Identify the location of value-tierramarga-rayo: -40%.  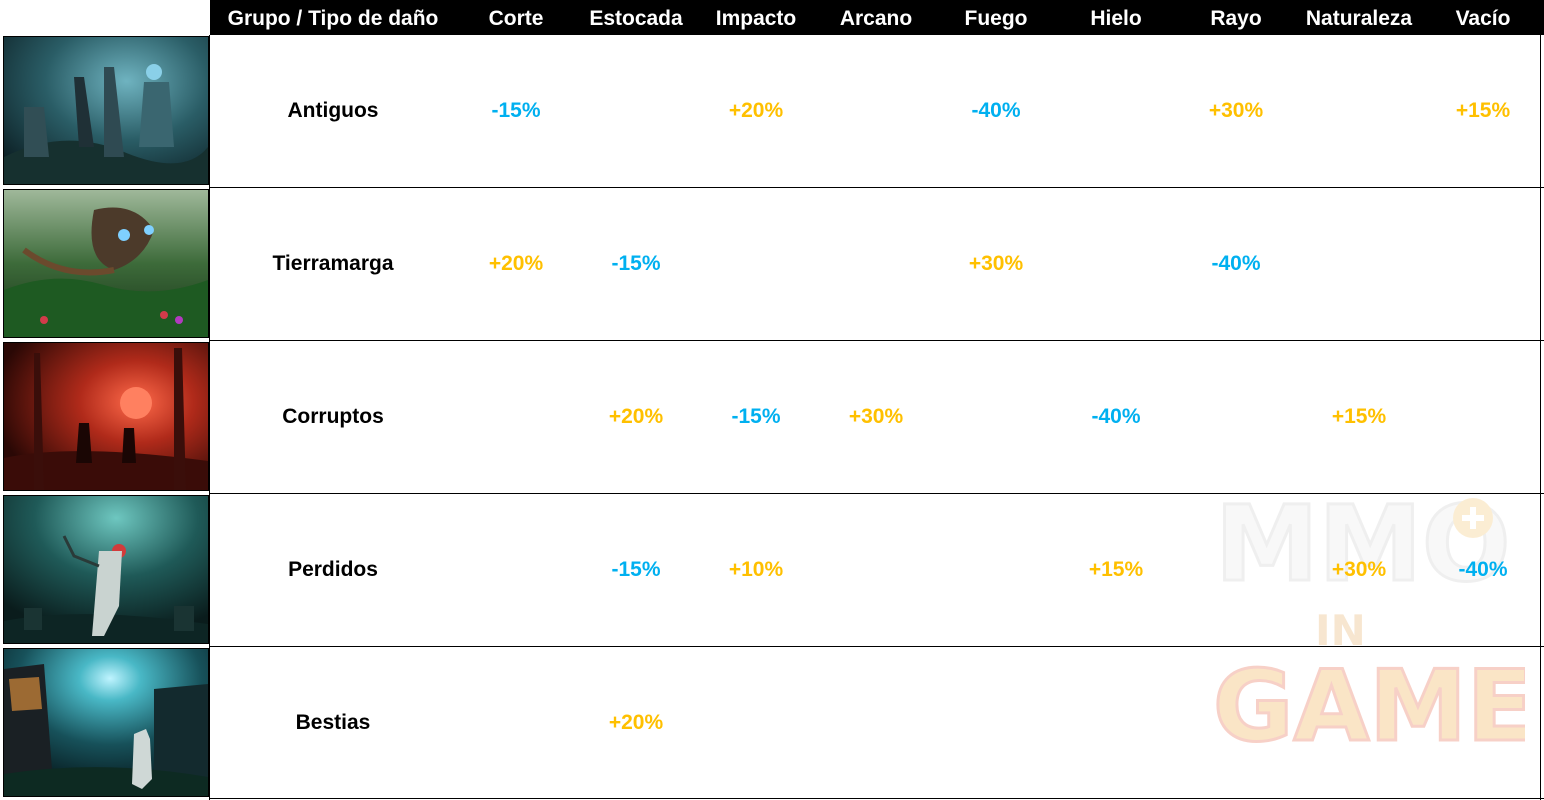
(1236, 263).